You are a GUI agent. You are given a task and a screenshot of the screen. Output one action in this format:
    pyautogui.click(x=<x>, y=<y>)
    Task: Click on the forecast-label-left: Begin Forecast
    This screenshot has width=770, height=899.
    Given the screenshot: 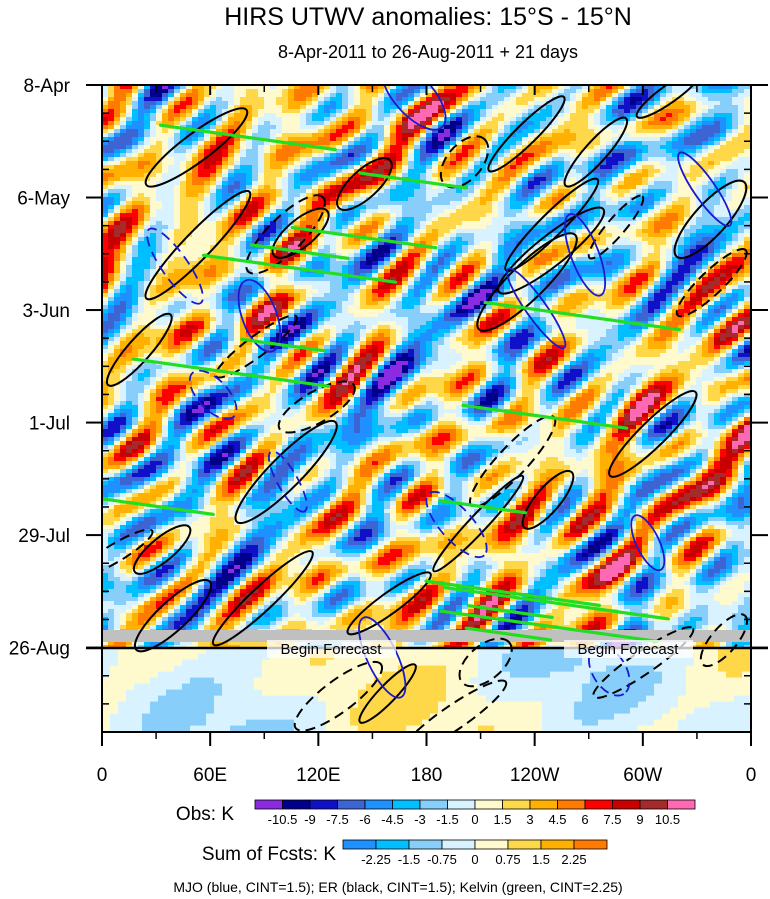 What is the action you would take?
    pyautogui.click(x=332, y=649)
    